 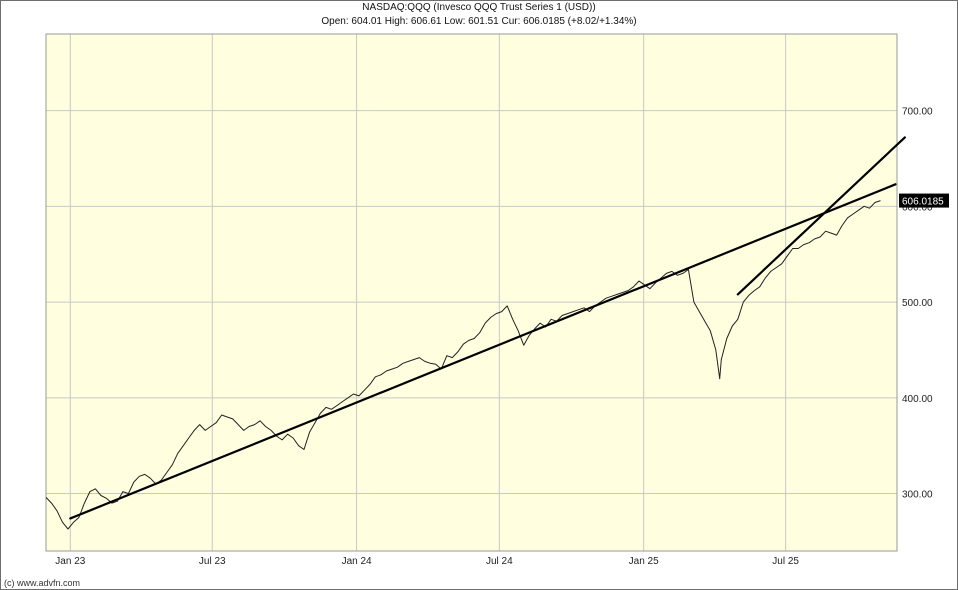 I want to click on y-tick-label: 700.00, so click(x=917, y=112).